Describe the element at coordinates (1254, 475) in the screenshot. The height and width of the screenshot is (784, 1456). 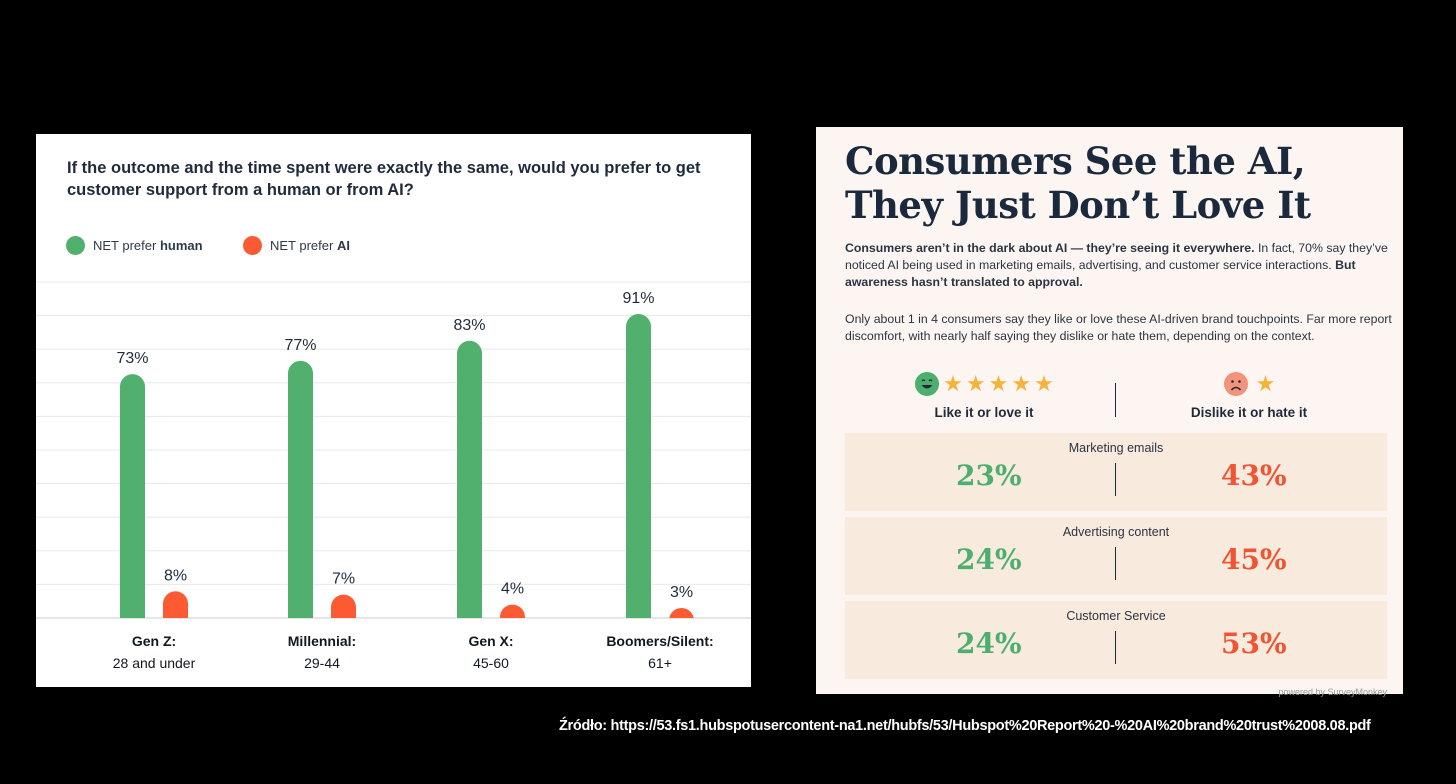
I see `dislike-percentage: 43%` at that location.